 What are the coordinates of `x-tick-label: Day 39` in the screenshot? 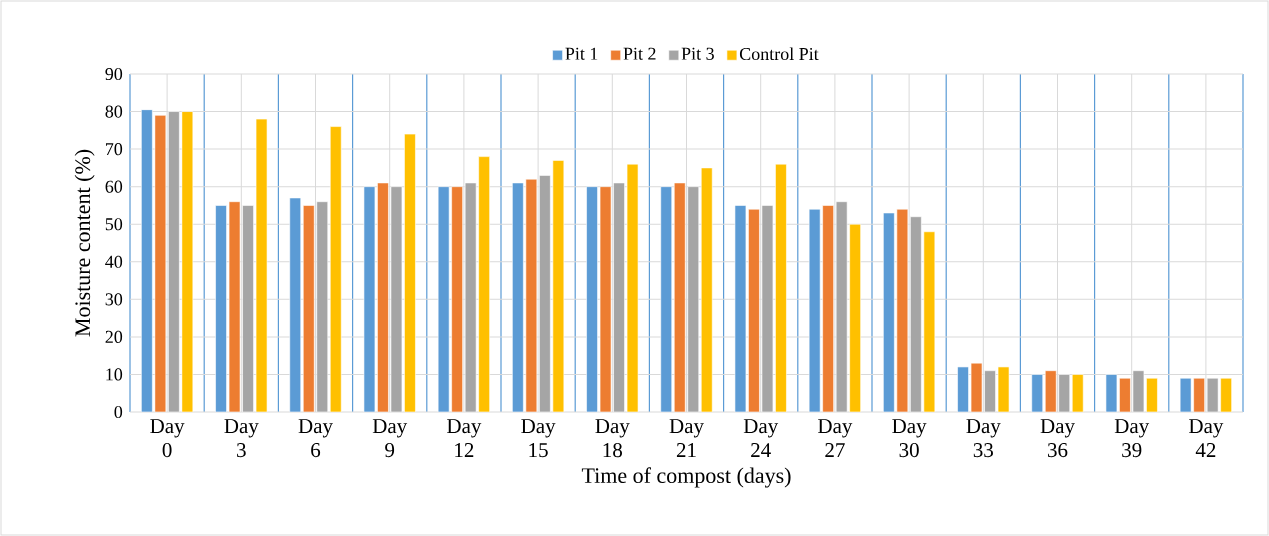 It's located at (1132, 438).